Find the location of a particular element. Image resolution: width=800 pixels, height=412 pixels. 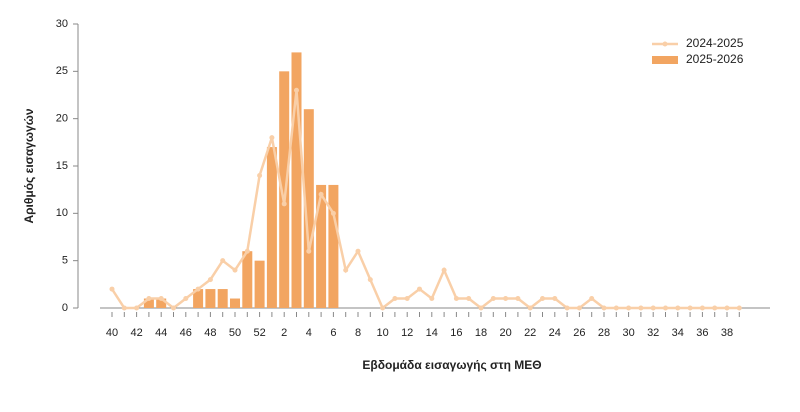

x-tick-label: 8 is located at coordinates (358, 333).